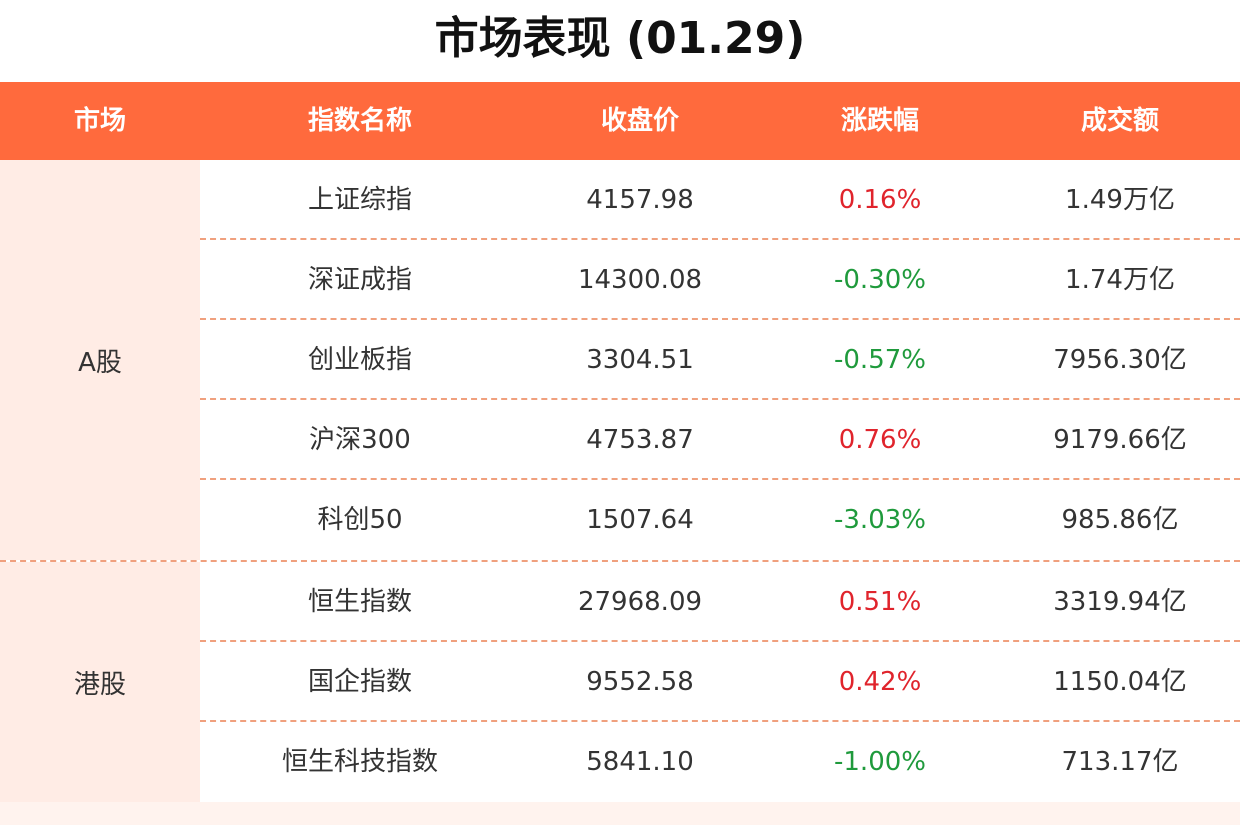 The height and width of the screenshot is (825, 1240). What do you see at coordinates (1120, 520) in the screenshot?
I see `turnover: 985.86亿` at bounding box center [1120, 520].